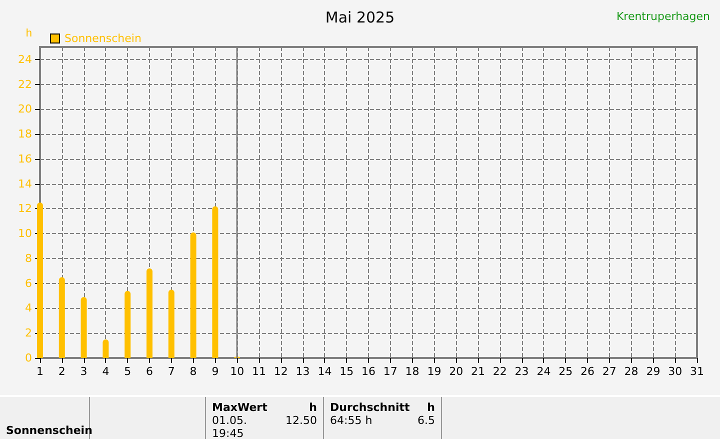  I want to click on y-tick-label: 2, so click(28, 333).